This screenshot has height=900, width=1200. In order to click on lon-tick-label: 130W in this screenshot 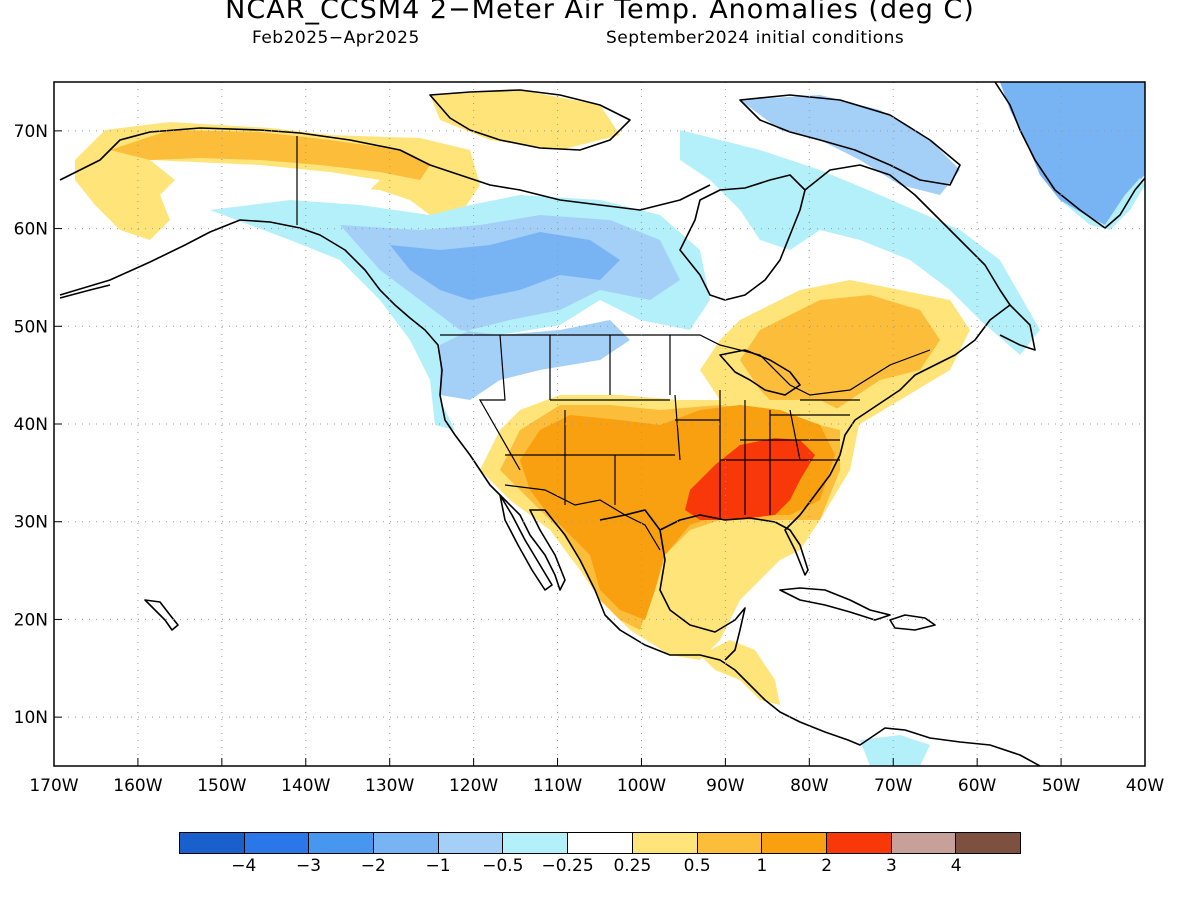, I will do `click(389, 786)`.